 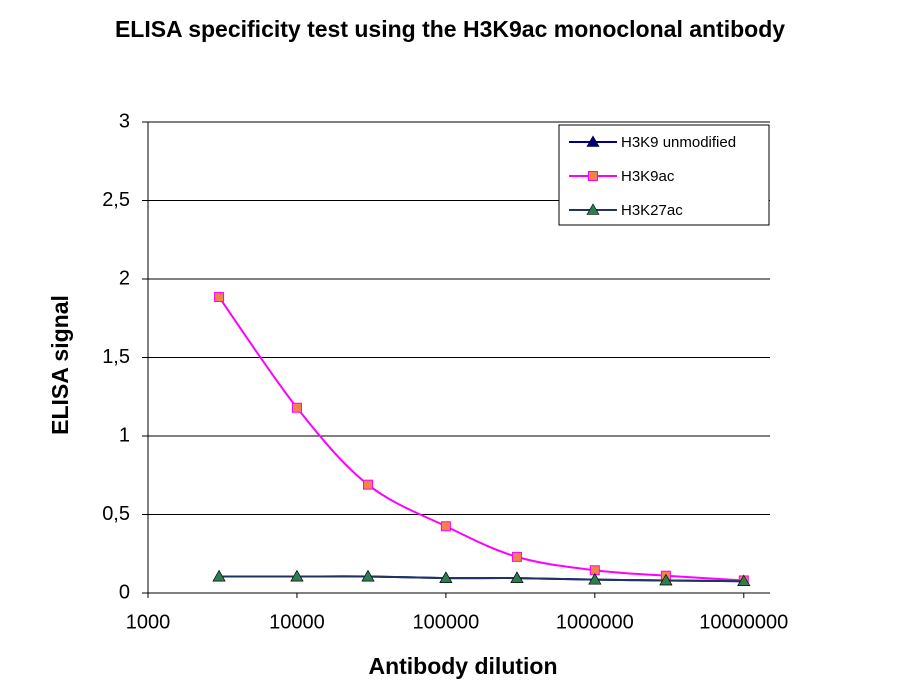 What do you see at coordinates (124, 592) in the screenshot?
I see `y-tick-label: 0` at bounding box center [124, 592].